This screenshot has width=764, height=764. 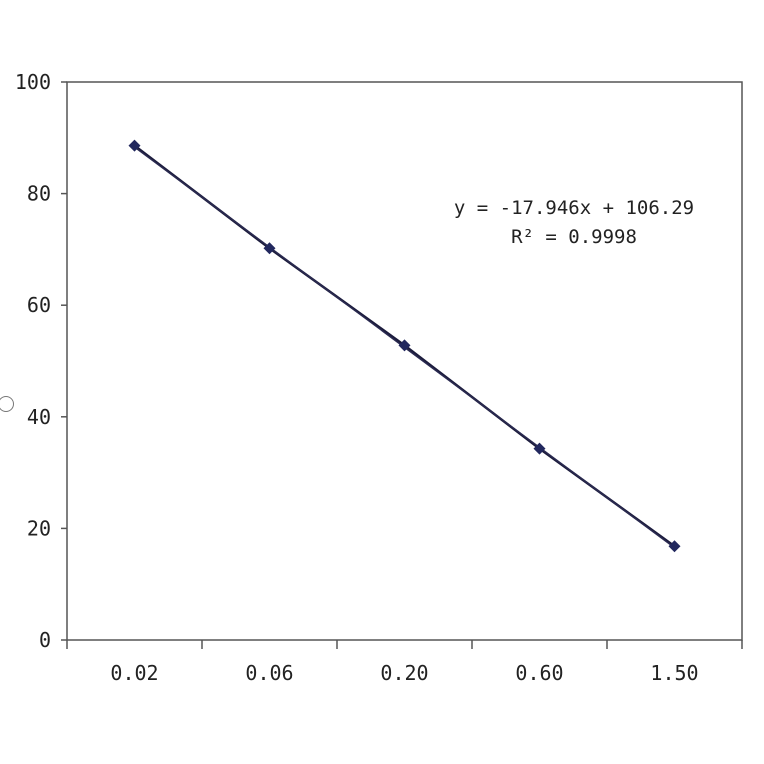 I want to click on x-tick-label: 0.20, so click(x=404, y=673).